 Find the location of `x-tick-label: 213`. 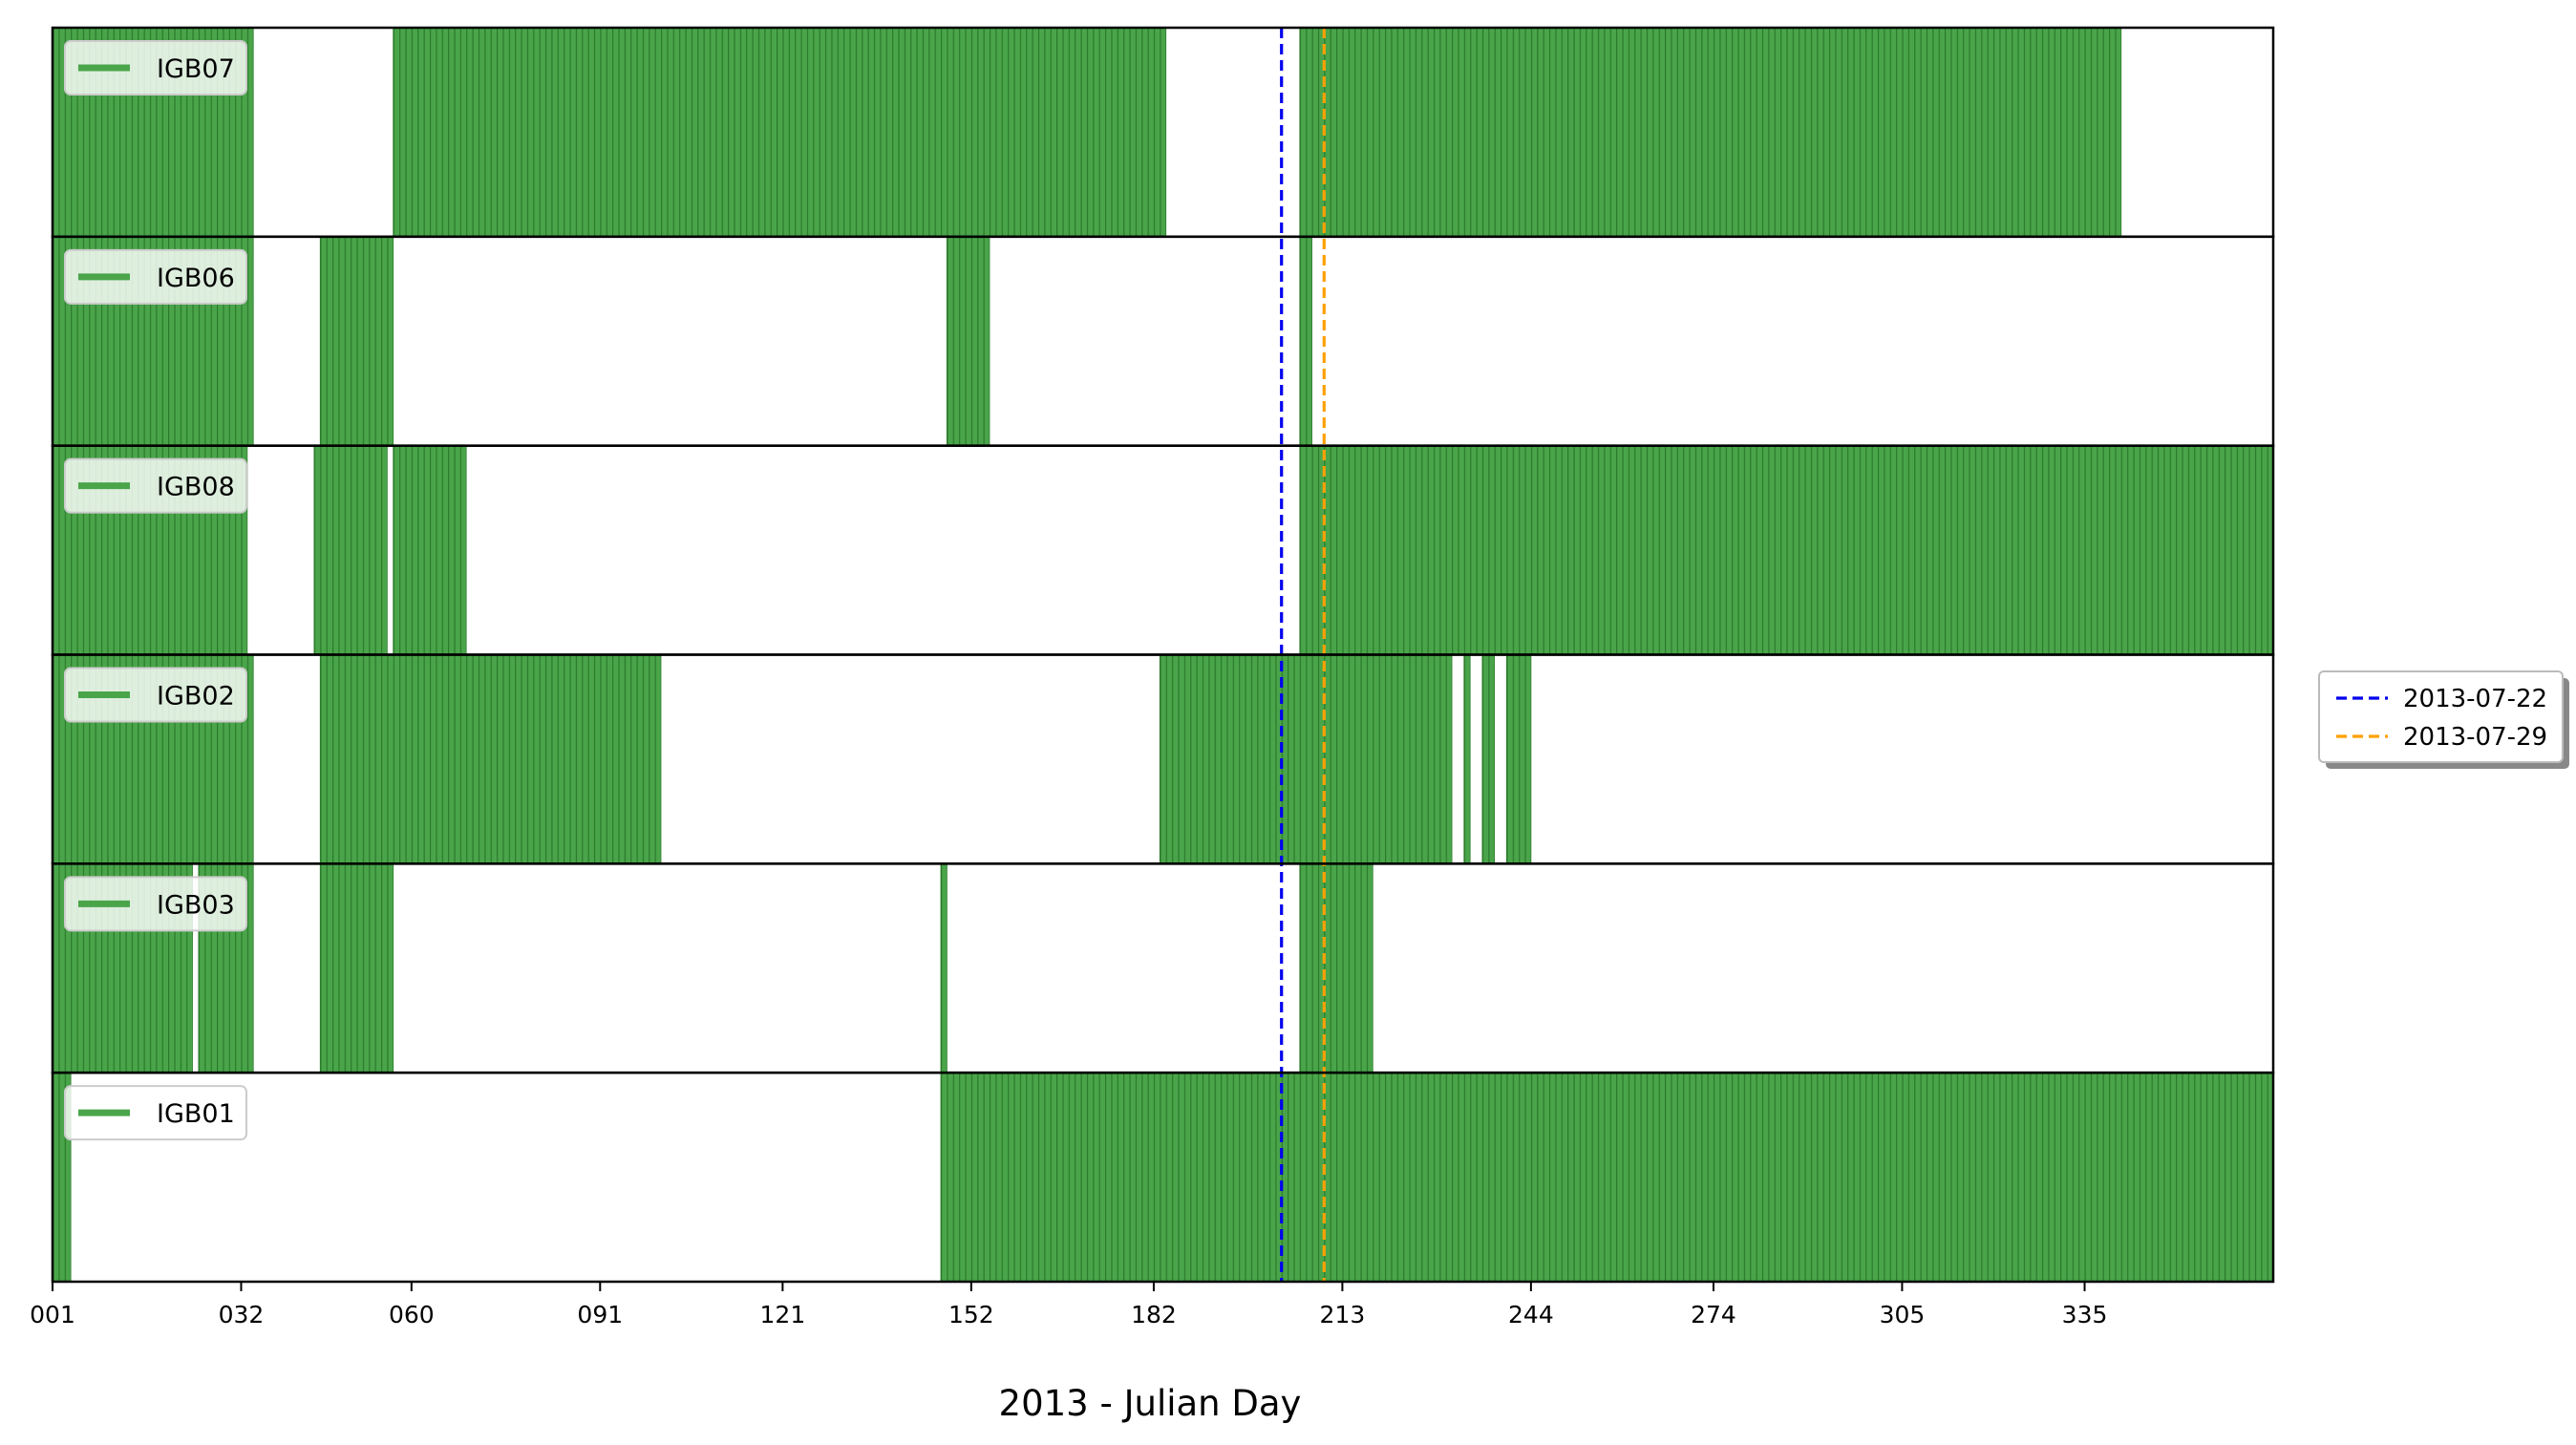

x-tick-label: 213 is located at coordinates (1343, 1315).